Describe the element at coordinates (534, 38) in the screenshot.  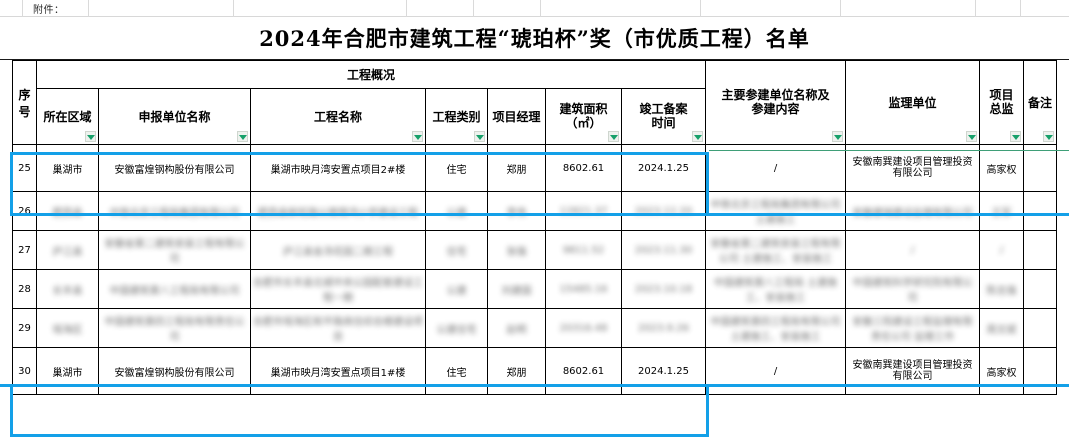
I see `page-title: 2024年合肥市建筑工程“琥珀杯”奖（市优质工程）名单` at that location.